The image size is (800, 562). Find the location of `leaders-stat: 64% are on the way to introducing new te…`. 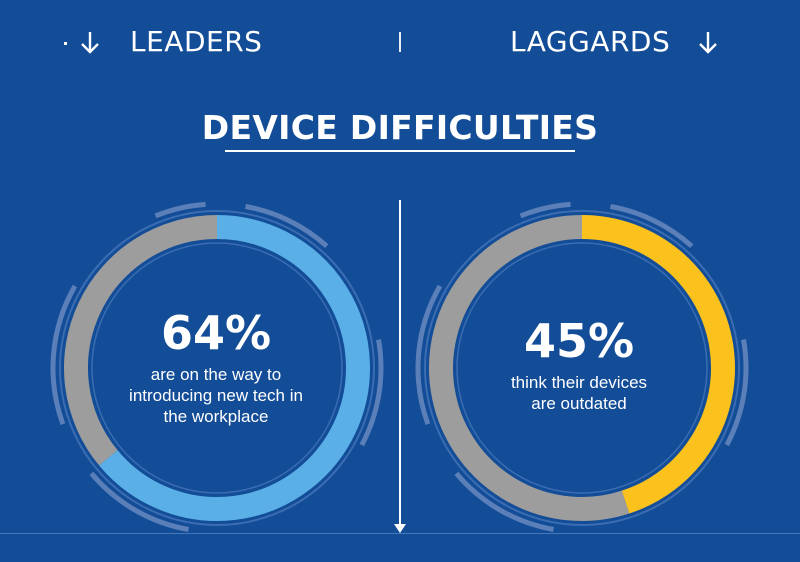

leaders-stat: 64% are on the way to introducing new te… is located at coordinates (216, 366).